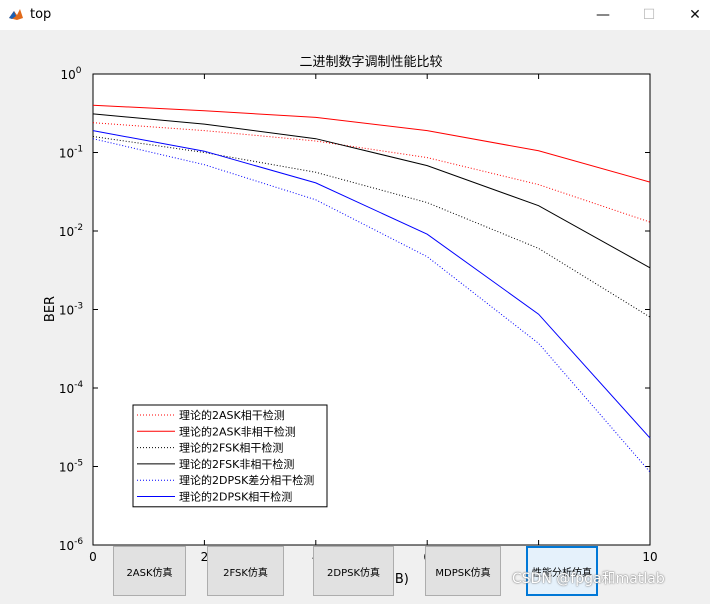  What do you see at coordinates (232, 415) in the screenshot?
I see `legend-label: 理论的2ASK相干检测` at bounding box center [232, 415].